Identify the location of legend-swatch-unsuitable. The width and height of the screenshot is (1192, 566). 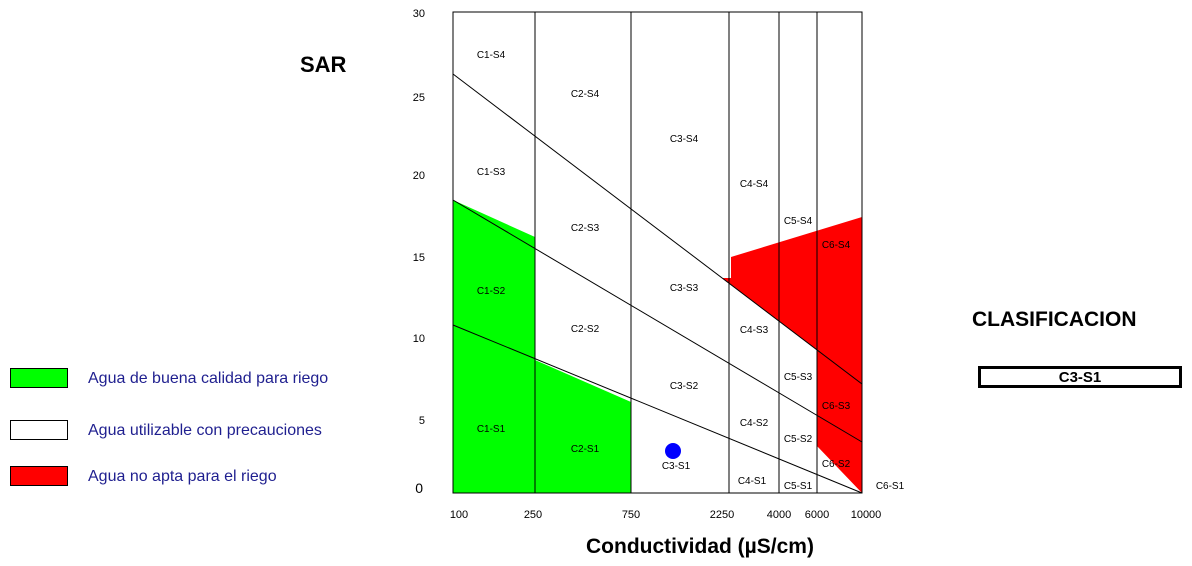
(39, 476).